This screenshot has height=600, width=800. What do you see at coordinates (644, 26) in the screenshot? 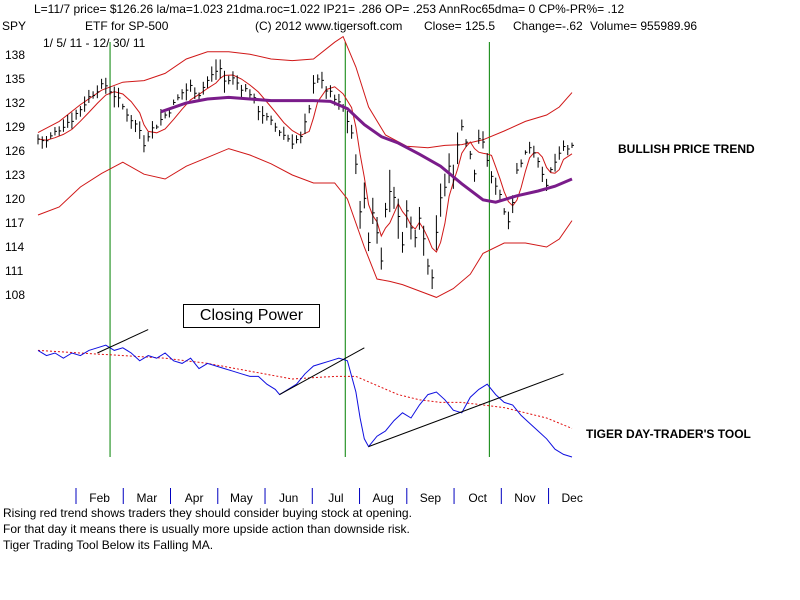
I see `volume-label: Volume= 955989.96` at bounding box center [644, 26].